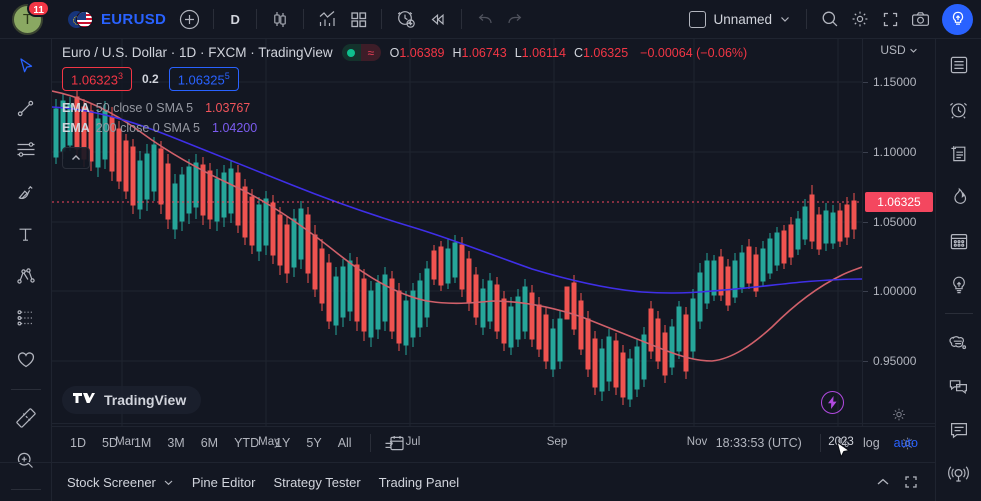 The image size is (981, 501). Describe the element at coordinates (223, 482) in the screenshot. I see `bottom-tab-pine-editor: Pine Editor` at that location.